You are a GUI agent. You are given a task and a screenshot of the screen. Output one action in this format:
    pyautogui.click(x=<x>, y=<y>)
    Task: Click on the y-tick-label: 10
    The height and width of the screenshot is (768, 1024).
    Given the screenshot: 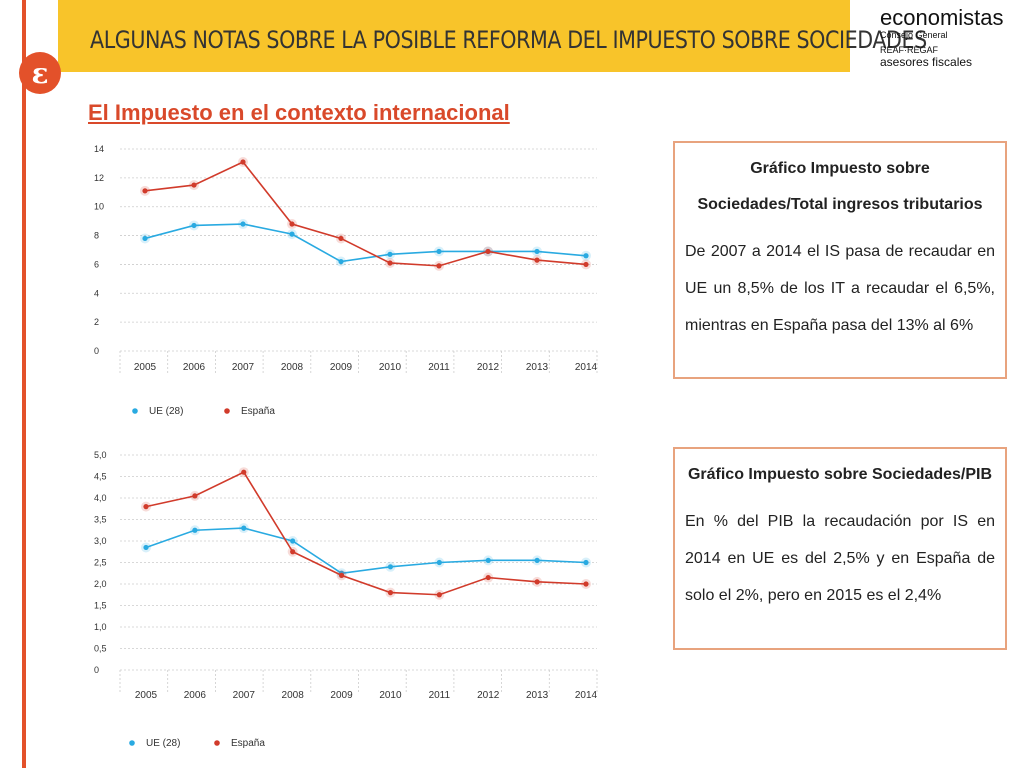 What is the action you would take?
    pyautogui.click(x=99, y=207)
    